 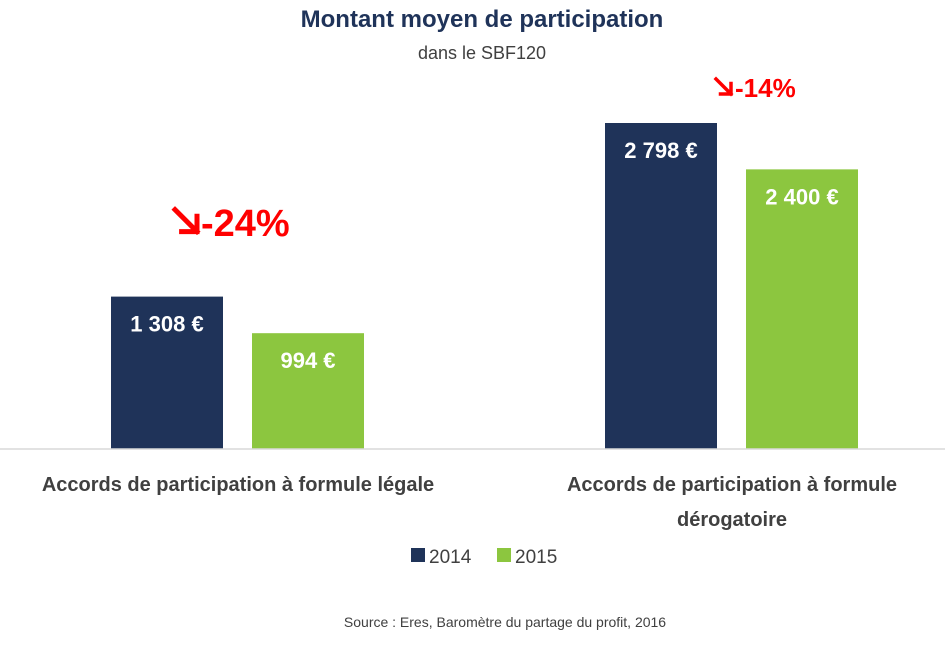 What do you see at coordinates (660, 150) in the screenshot?
I see `bar-value-label: 2 798 €` at bounding box center [660, 150].